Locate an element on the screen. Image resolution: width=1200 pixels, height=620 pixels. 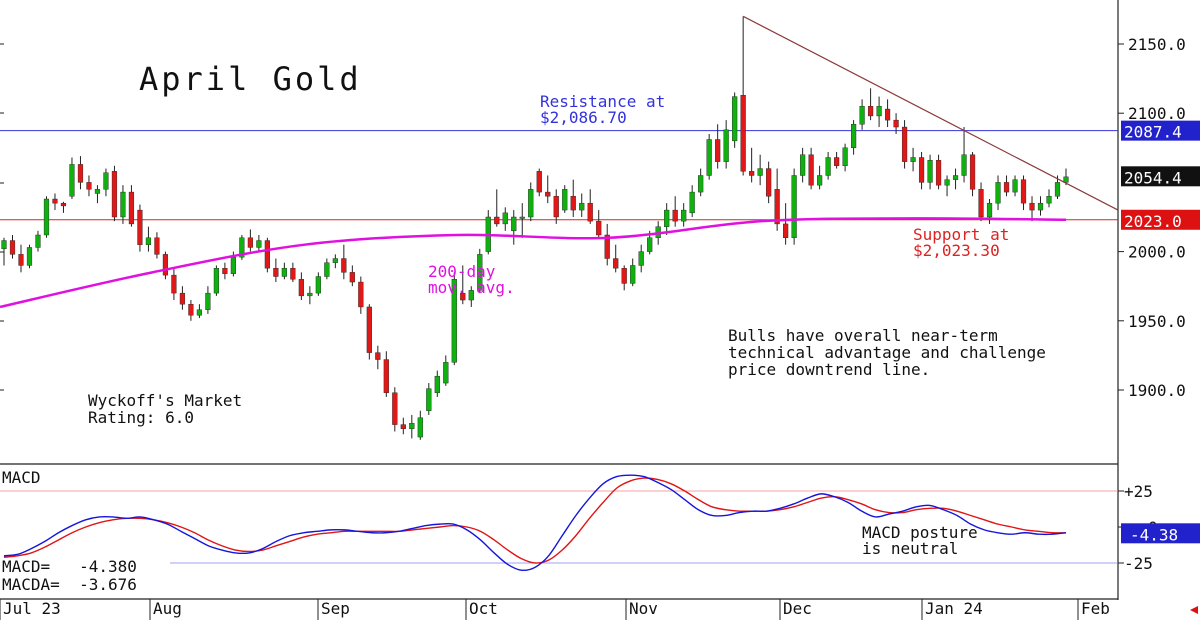
chart-title: April Gold is located at coordinates (250, 79).